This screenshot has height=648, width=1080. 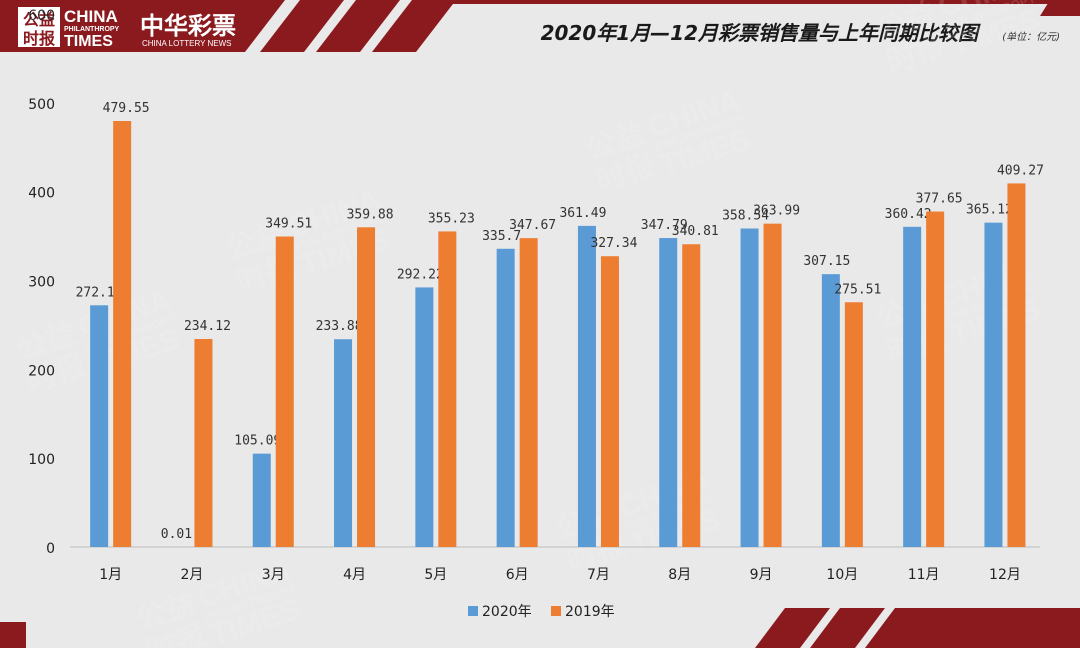 I want to click on x-tick-label: 8月, so click(x=679, y=575).